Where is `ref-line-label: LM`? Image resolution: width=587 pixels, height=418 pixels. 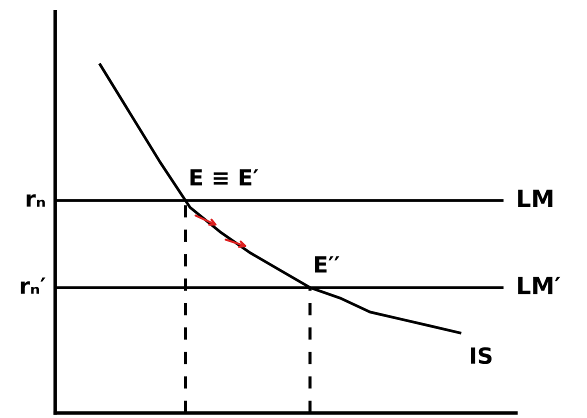
ref-line-label: LM is located at coordinates (535, 199).